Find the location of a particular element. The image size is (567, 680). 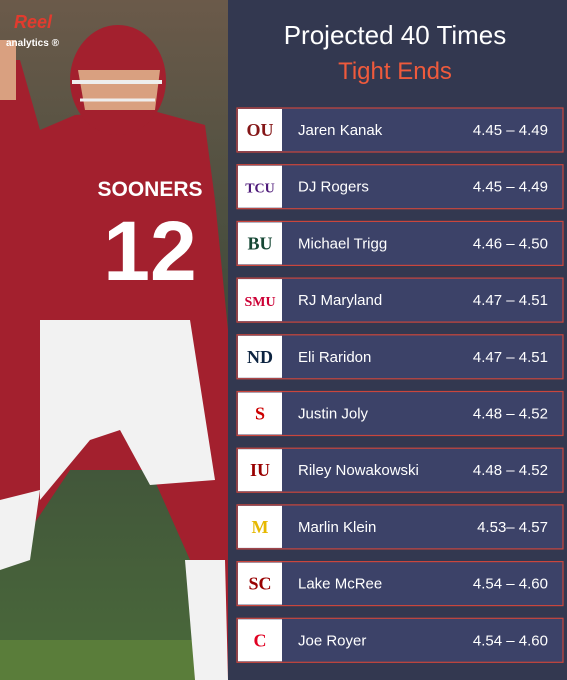

logo: C is located at coordinates (260, 640).